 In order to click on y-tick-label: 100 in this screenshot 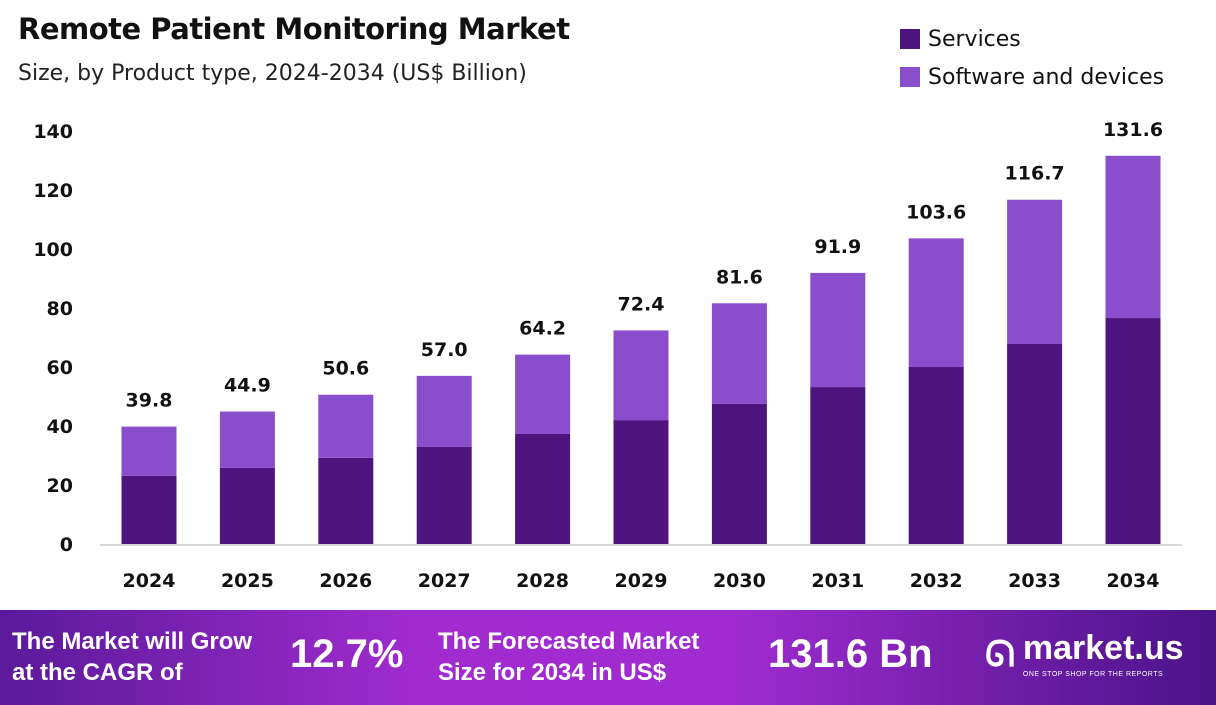, I will do `click(53, 250)`.